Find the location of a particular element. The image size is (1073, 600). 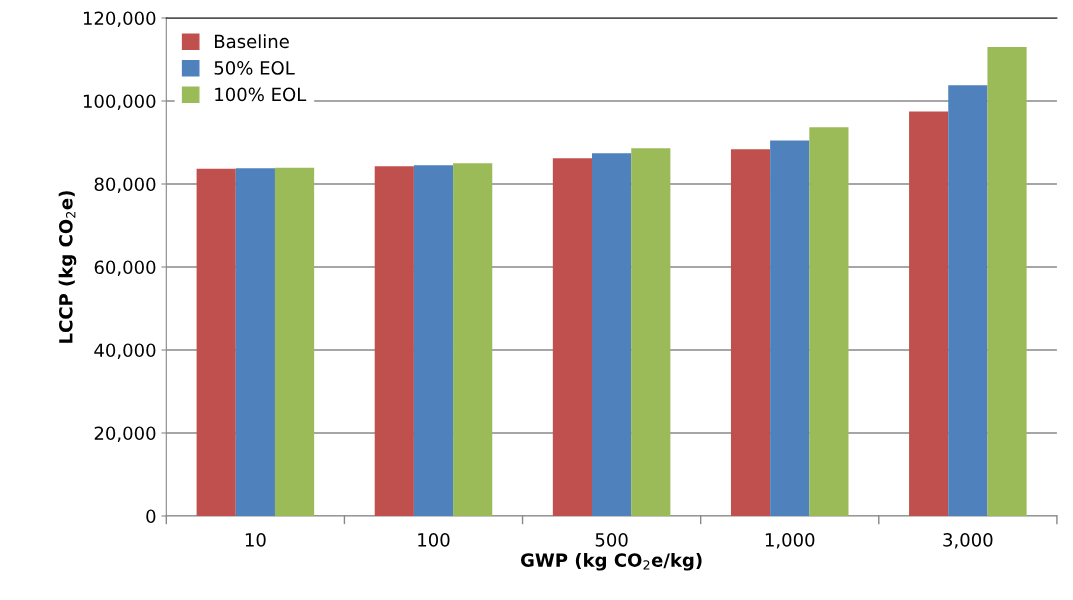

y-tick-label: 40,000 is located at coordinates (125, 351).